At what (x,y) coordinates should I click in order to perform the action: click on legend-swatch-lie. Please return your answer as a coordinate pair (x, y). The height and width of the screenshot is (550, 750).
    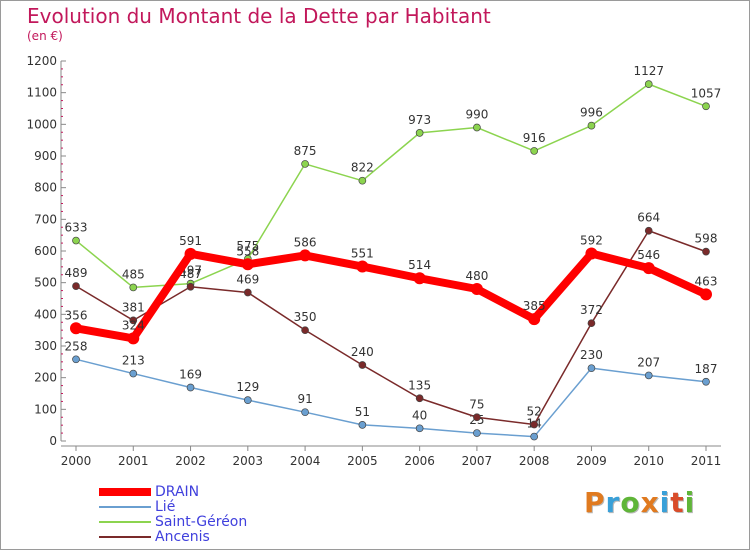
    Looking at the image, I should click on (125, 507).